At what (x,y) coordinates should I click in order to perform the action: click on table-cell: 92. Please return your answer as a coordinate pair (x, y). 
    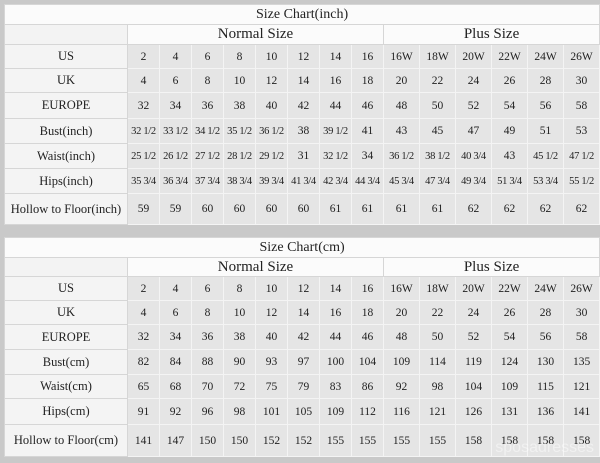
    Looking at the image, I should click on (175, 411).